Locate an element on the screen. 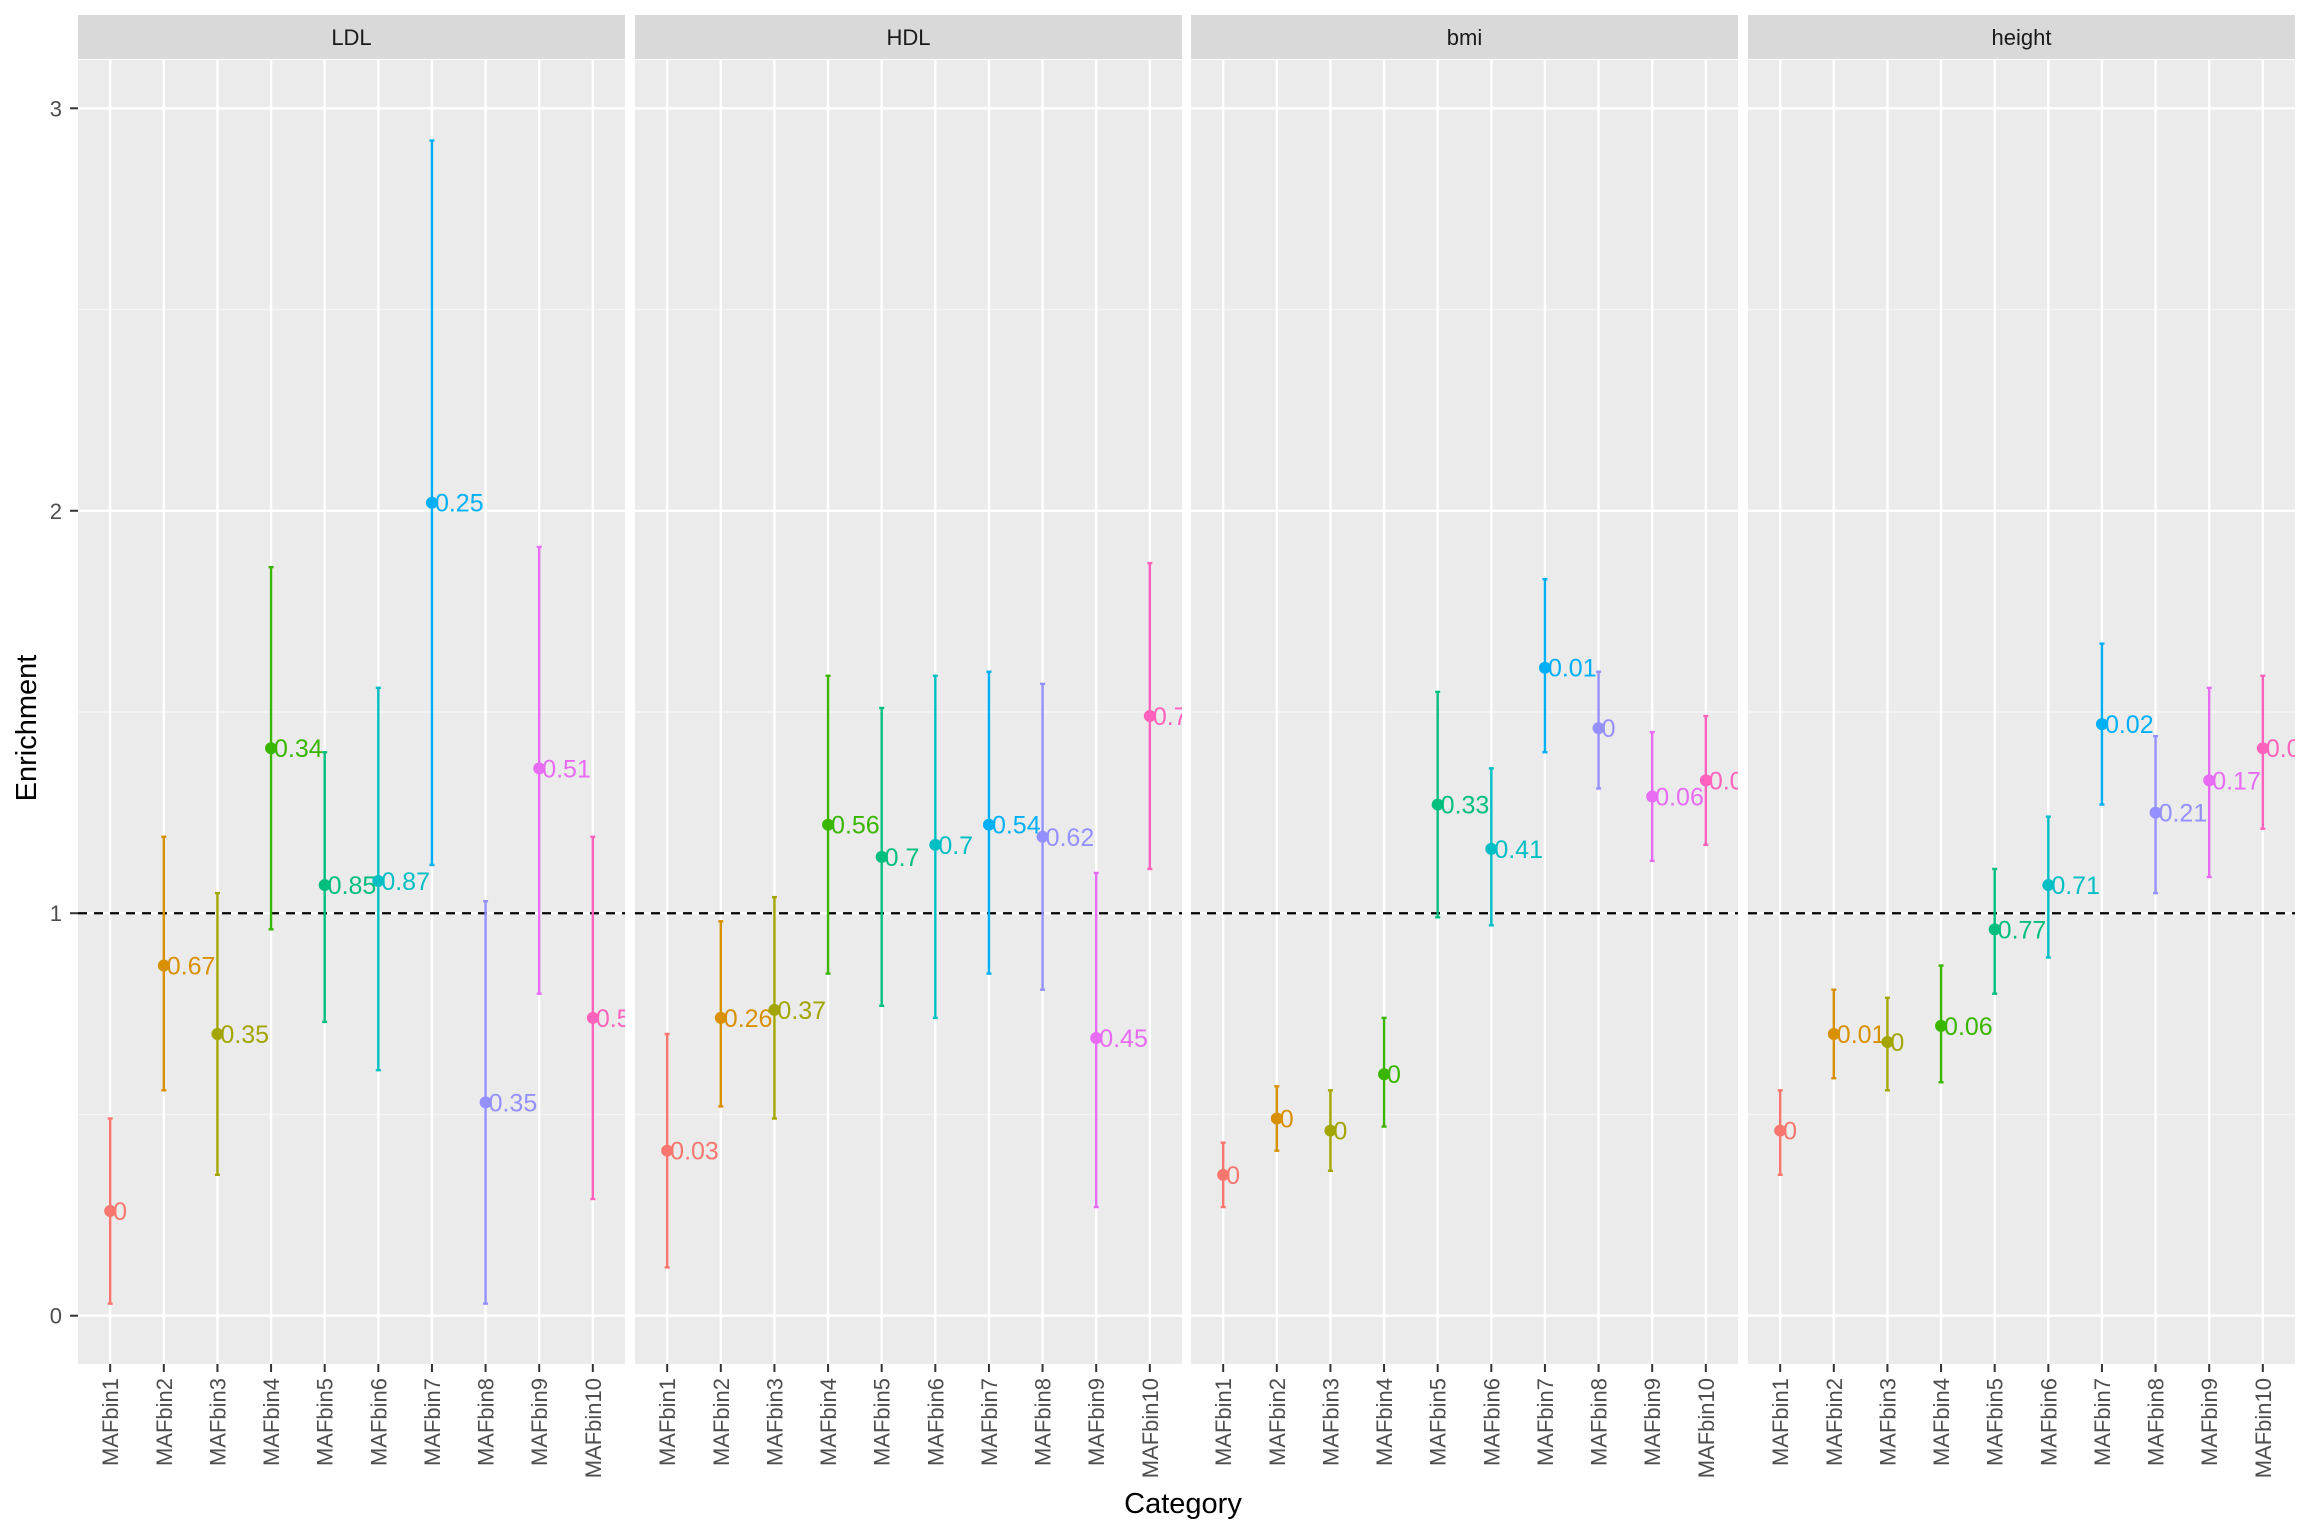  data-label: 0.71 is located at coordinates (2075, 886).